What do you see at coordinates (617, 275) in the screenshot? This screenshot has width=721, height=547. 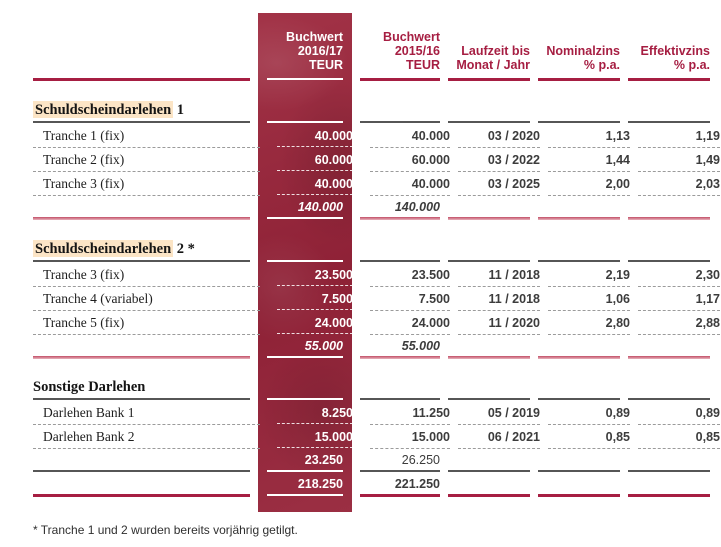 I see `value-nominalzins: 2,19` at bounding box center [617, 275].